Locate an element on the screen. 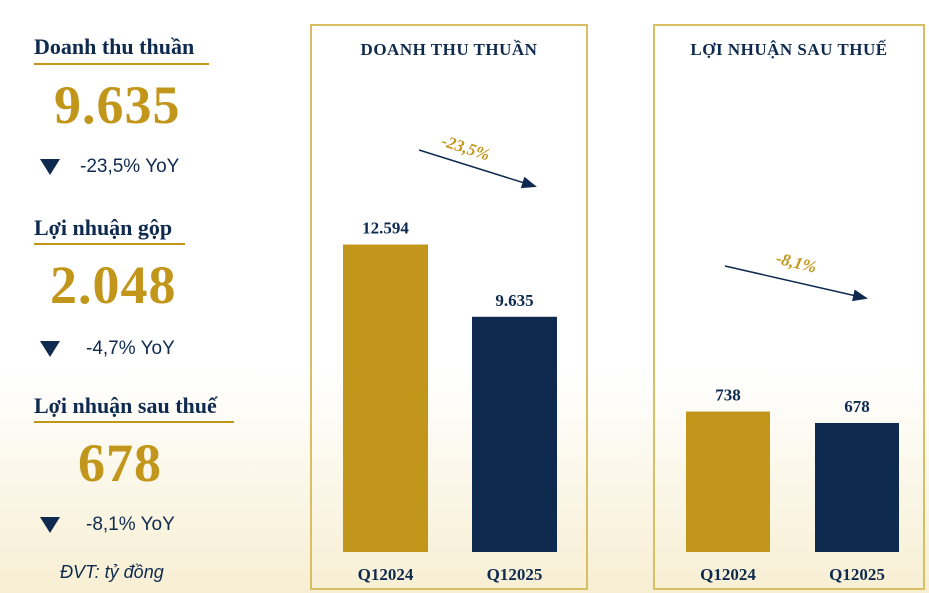 The height and width of the screenshot is (593, 929). kpi-change-net-profit: -8,1% YoY is located at coordinates (107, 525).